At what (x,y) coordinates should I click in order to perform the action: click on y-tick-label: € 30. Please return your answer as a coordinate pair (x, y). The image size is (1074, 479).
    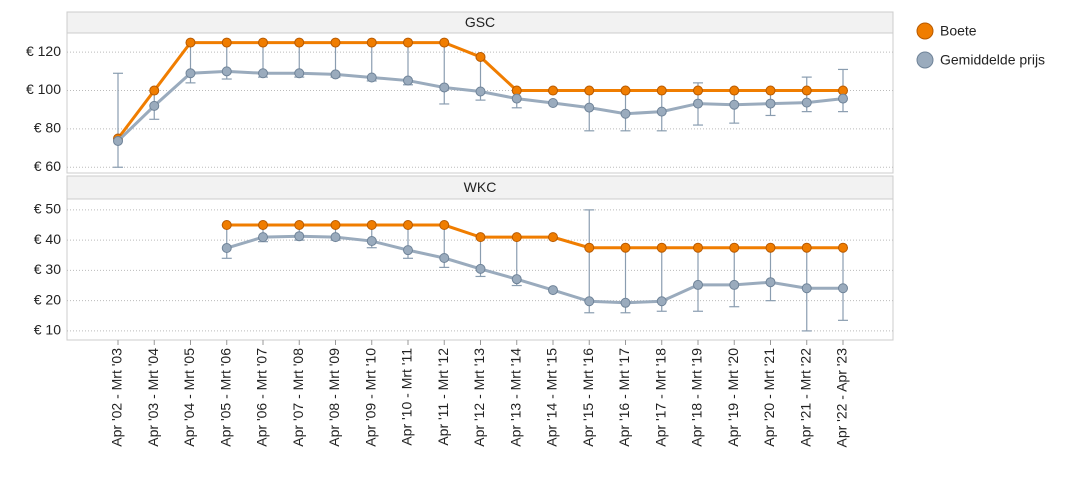
    Looking at the image, I should click on (47, 269).